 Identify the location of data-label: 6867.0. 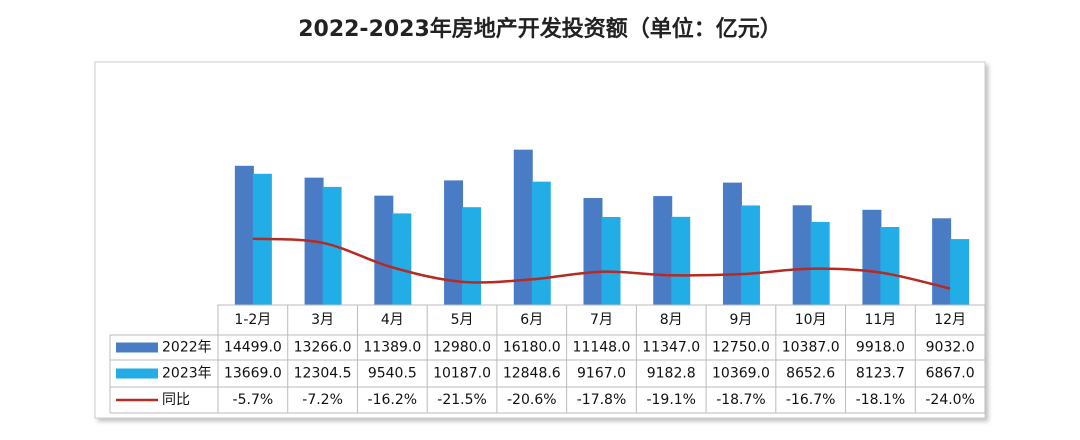
(950, 374).